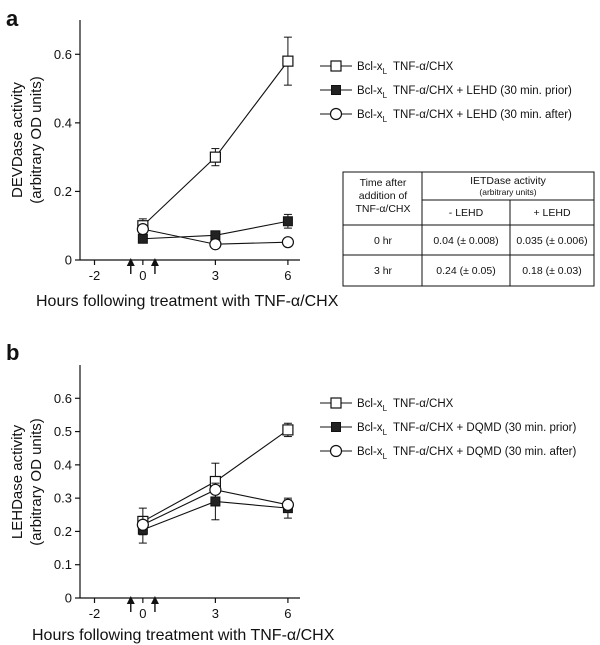 This screenshot has width=600, height=645. What do you see at coordinates (383, 271) in the screenshot?
I see `table-row-1-time: 3 hr` at bounding box center [383, 271].